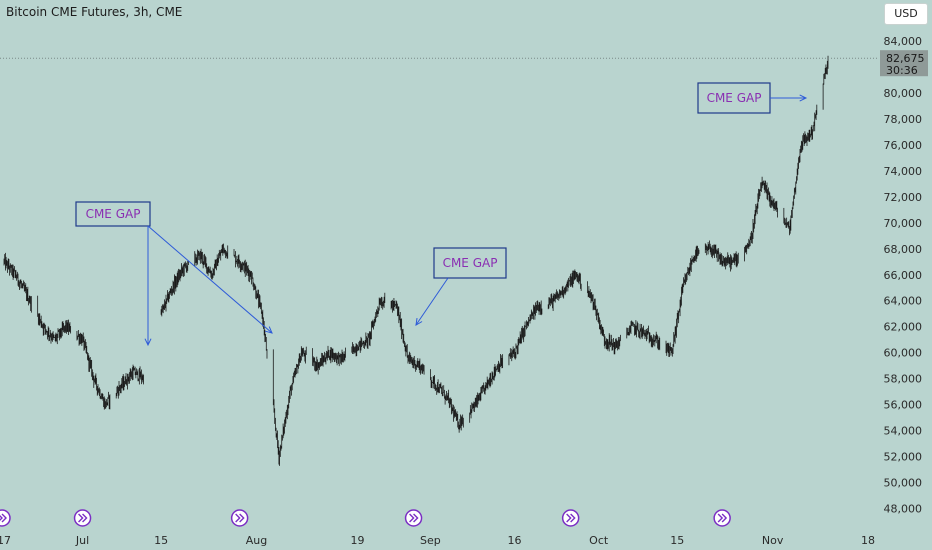 The width and height of the screenshot is (932, 550). What do you see at coordinates (903, 457) in the screenshot?
I see `y-tick-label: 52,000` at bounding box center [903, 457].